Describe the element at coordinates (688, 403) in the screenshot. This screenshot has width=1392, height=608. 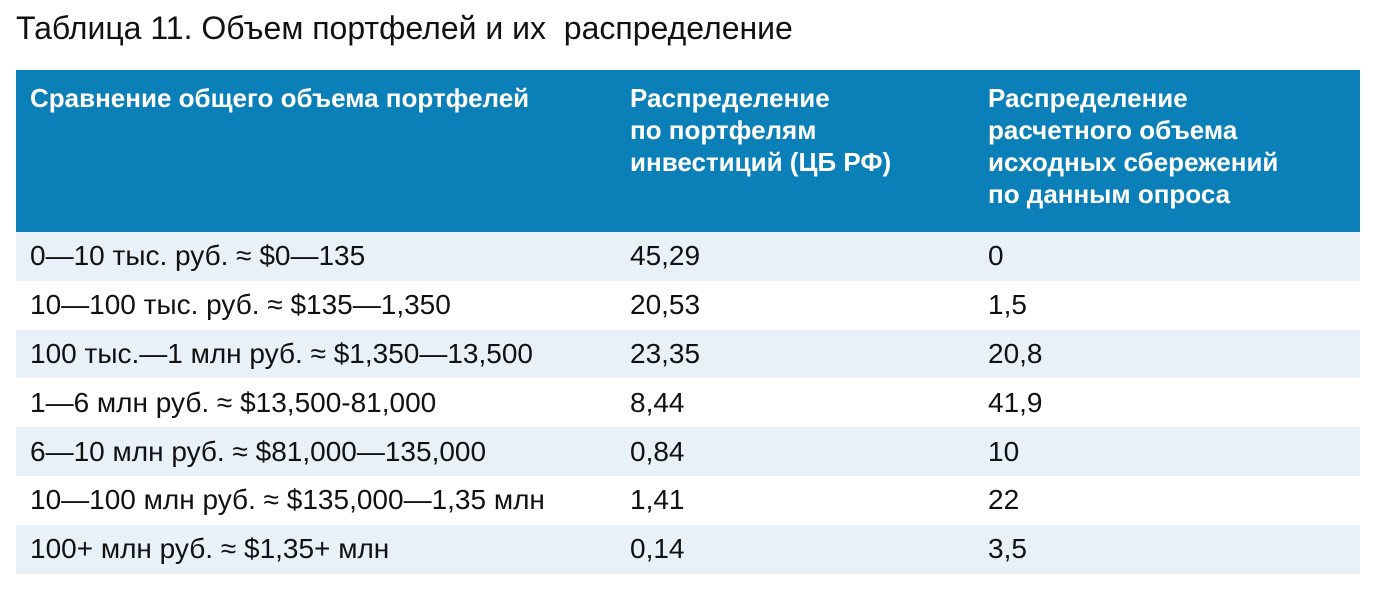
I see `table-row: 1—6 млн руб. ≈ $13,500-81,000 8,44 41,9` at that location.